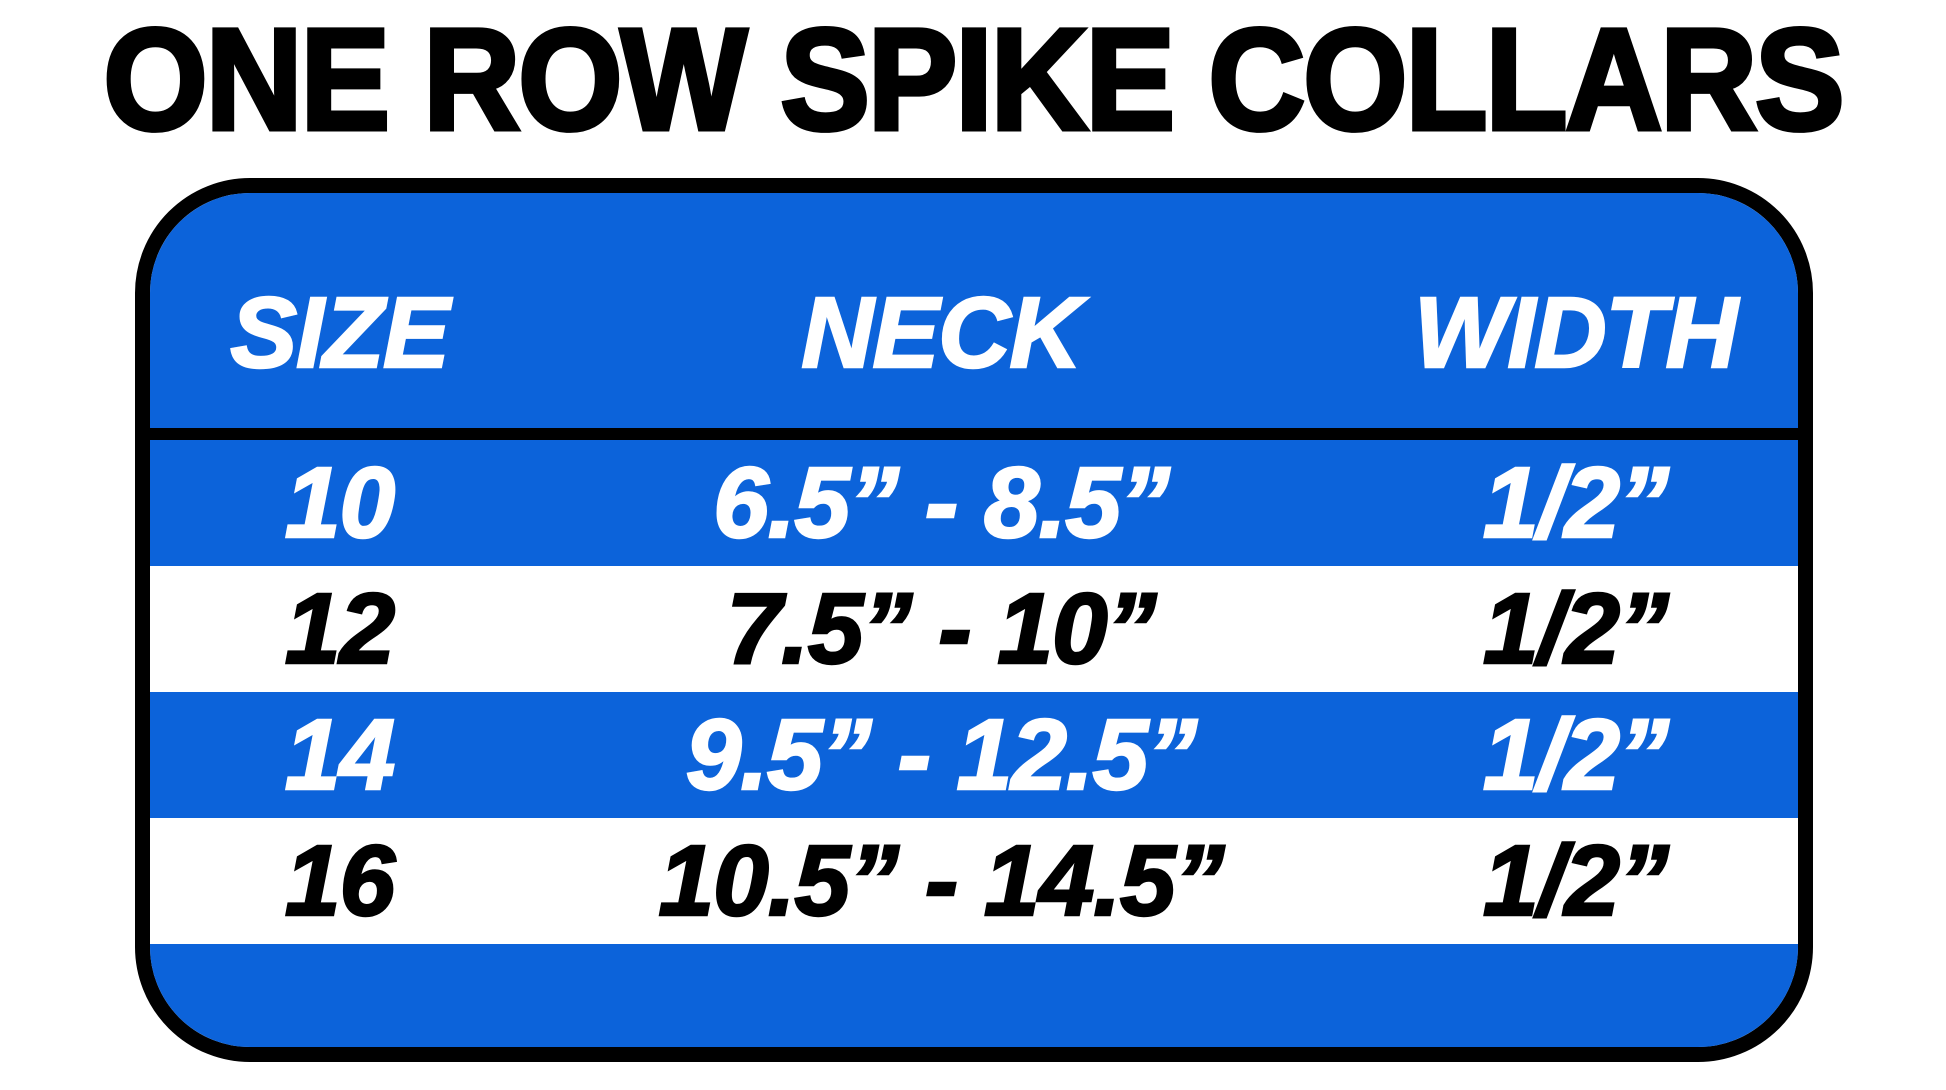  I want to click on row-cell-neck: 7.5” - 10”, so click(941, 629).